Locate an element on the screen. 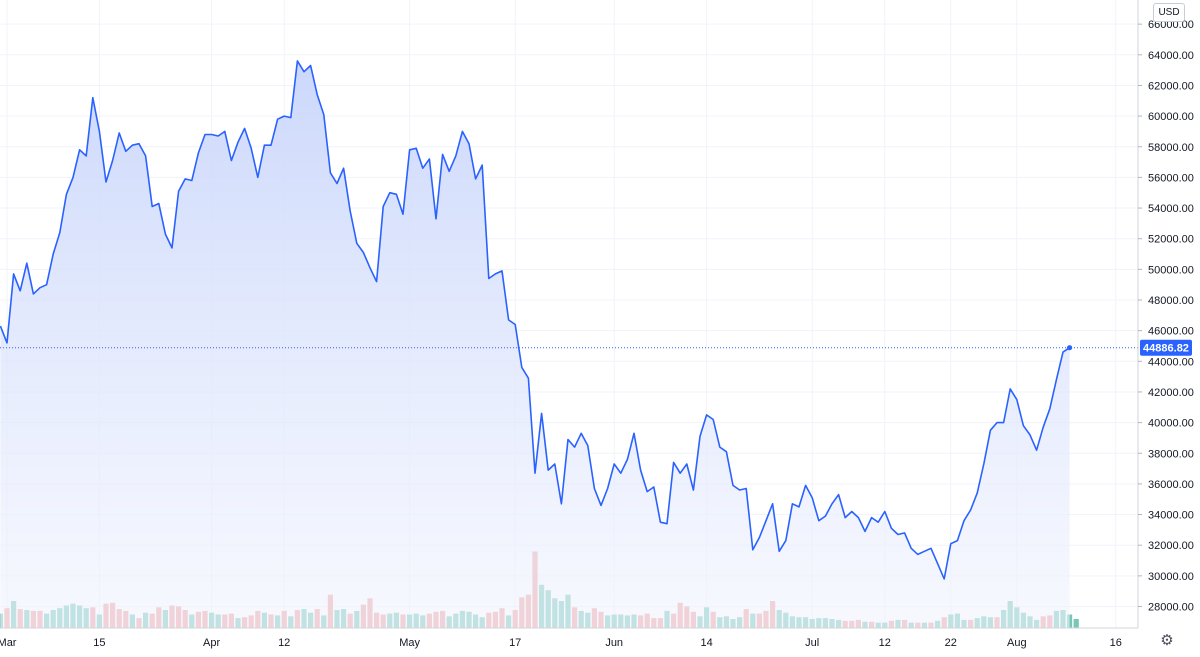 The image size is (1200, 657). x-tick-label: Apr is located at coordinates (211, 643).